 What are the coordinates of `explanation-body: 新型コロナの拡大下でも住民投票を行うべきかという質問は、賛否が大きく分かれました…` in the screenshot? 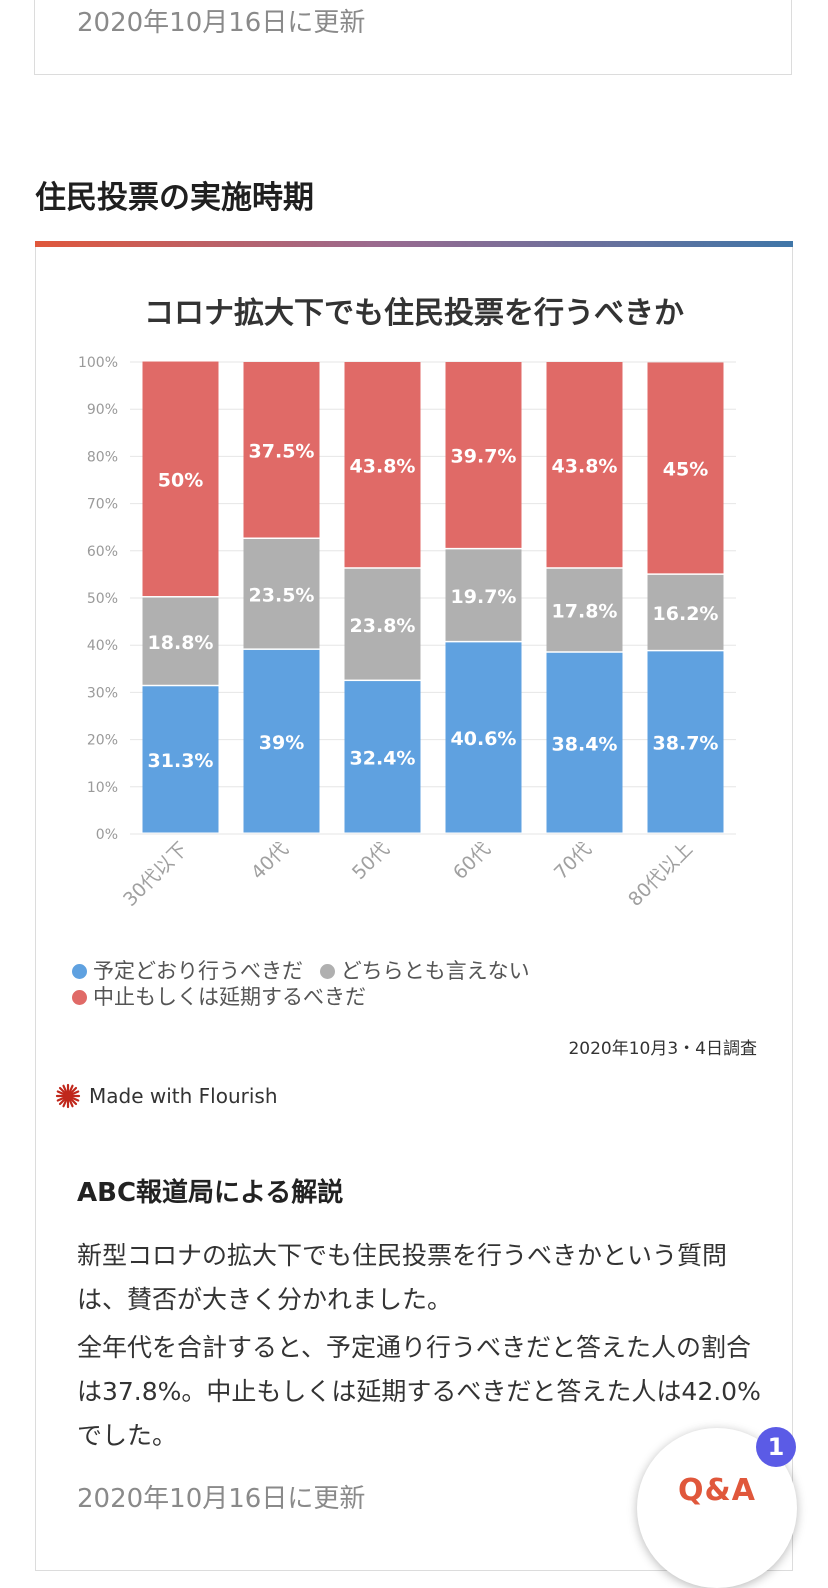 It's located at (422, 1348).